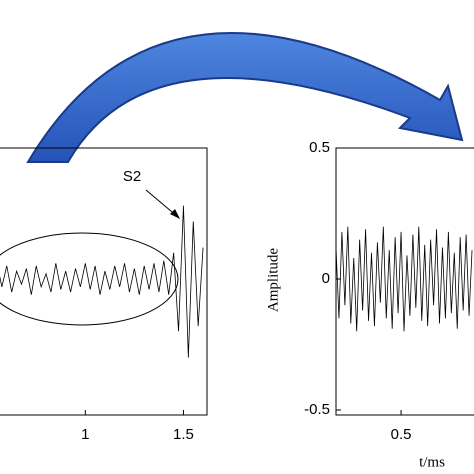  Describe the element at coordinates (132, 176) in the screenshot. I see `annotation-label: S2` at that location.